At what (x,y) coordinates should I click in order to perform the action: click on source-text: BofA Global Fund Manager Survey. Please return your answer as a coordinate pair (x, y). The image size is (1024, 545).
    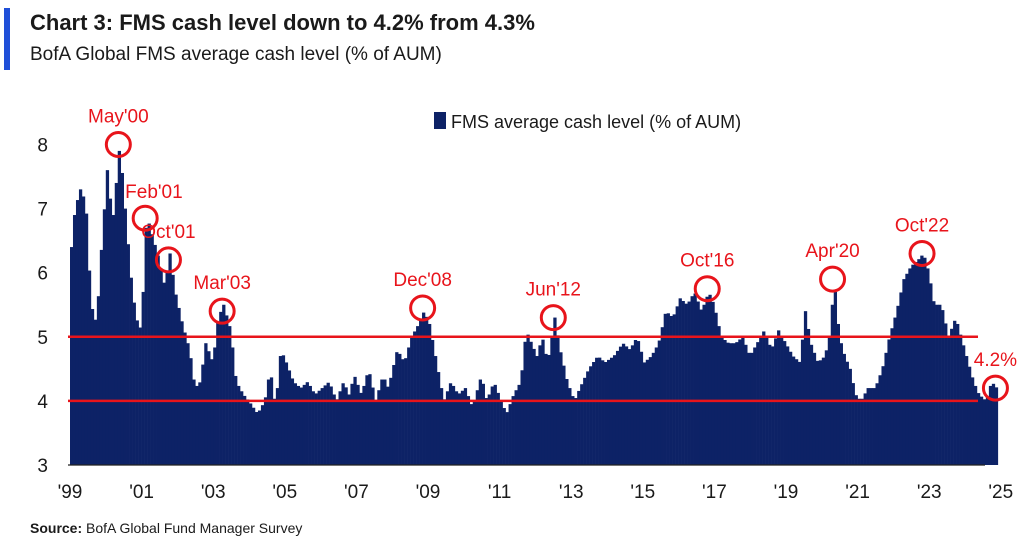
    Looking at the image, I should click on (194, 528).